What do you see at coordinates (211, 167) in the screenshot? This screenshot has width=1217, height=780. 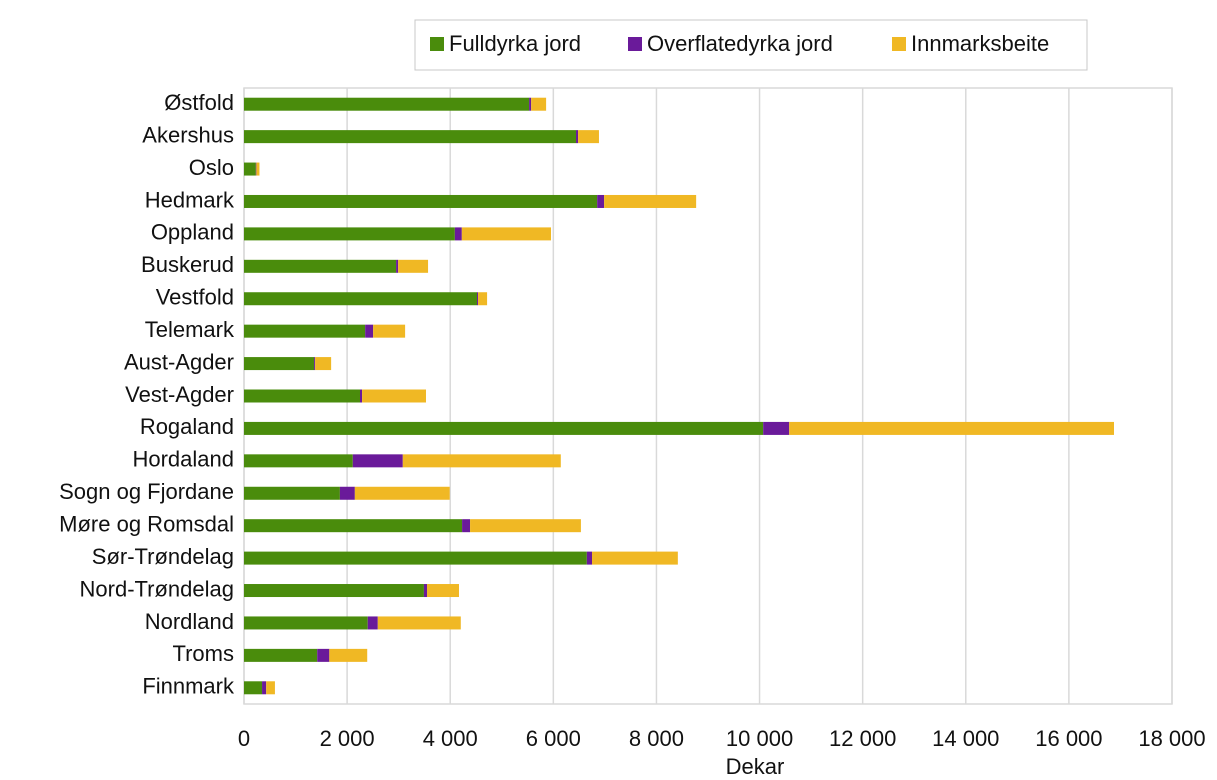 I see `y-tick-label: Oslo` at bounding box center [211, 167].